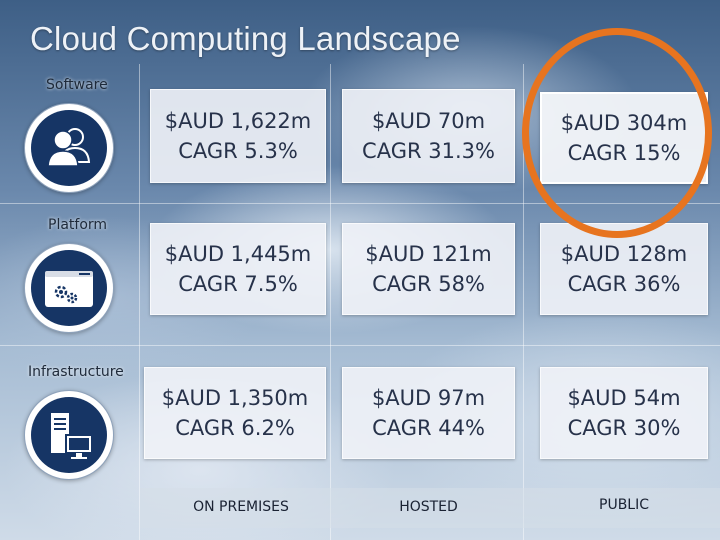  What do you see at coordinates (235, 428) in the screenshot?
I see `cell-cagr: CAGR 6.2%` at bounding box center [235, 428].